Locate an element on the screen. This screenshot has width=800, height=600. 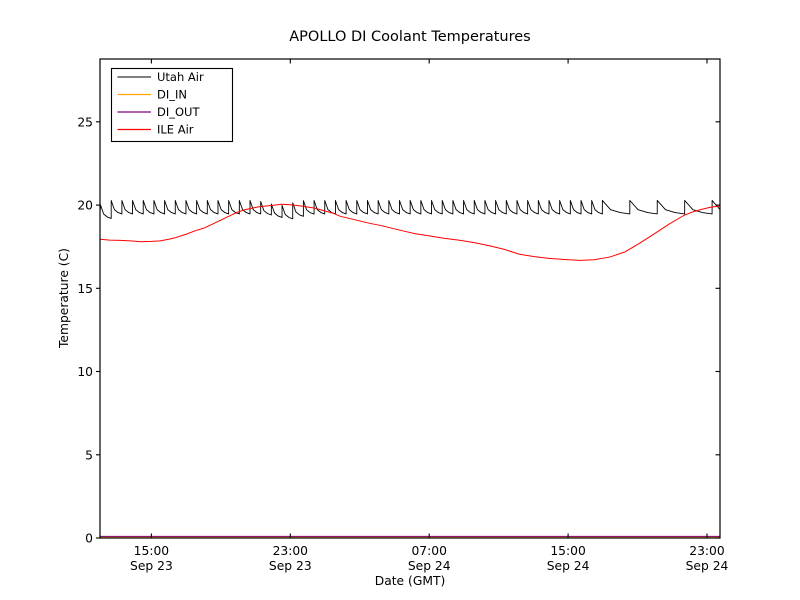
chart-title: APOLLO DI Coolant Temperatures is located at coordinates (409, 37).